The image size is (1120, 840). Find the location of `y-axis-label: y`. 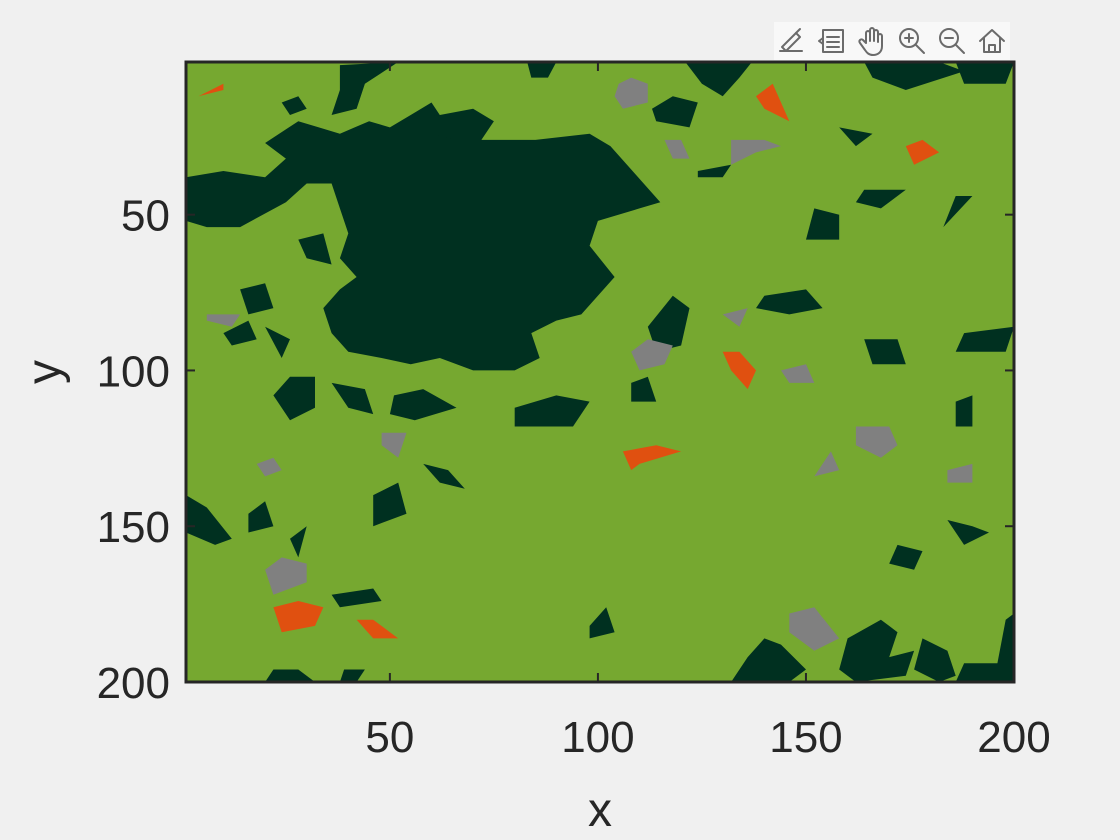

y-axis-label: y is located at coordinates (44, 372).